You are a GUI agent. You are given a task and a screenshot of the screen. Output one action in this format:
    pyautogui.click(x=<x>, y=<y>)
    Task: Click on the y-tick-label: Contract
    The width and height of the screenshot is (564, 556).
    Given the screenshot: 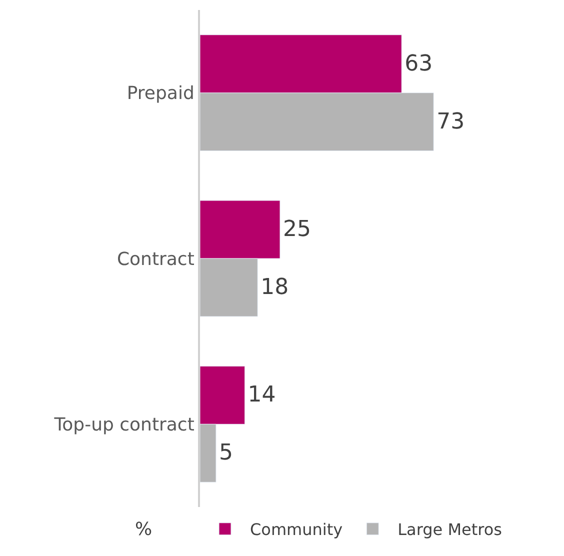 What is the action you would take?
    pyautogui.click(x=155, y=259)
    